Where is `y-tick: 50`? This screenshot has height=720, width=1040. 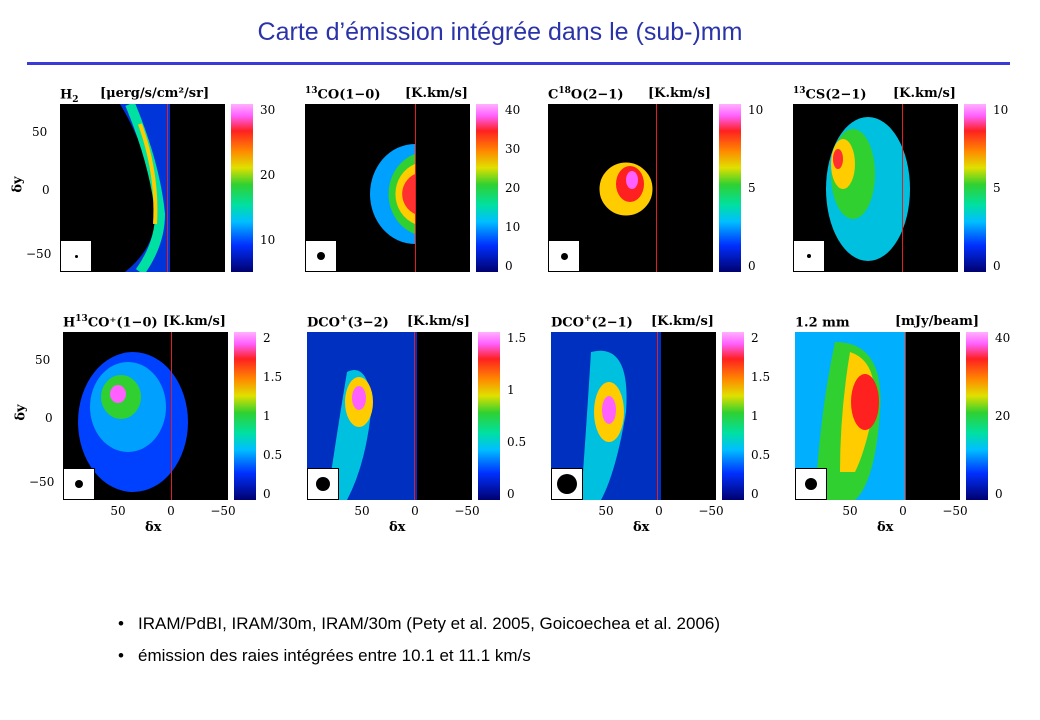
y-tick: 50 is located at coordinates (40, 132).